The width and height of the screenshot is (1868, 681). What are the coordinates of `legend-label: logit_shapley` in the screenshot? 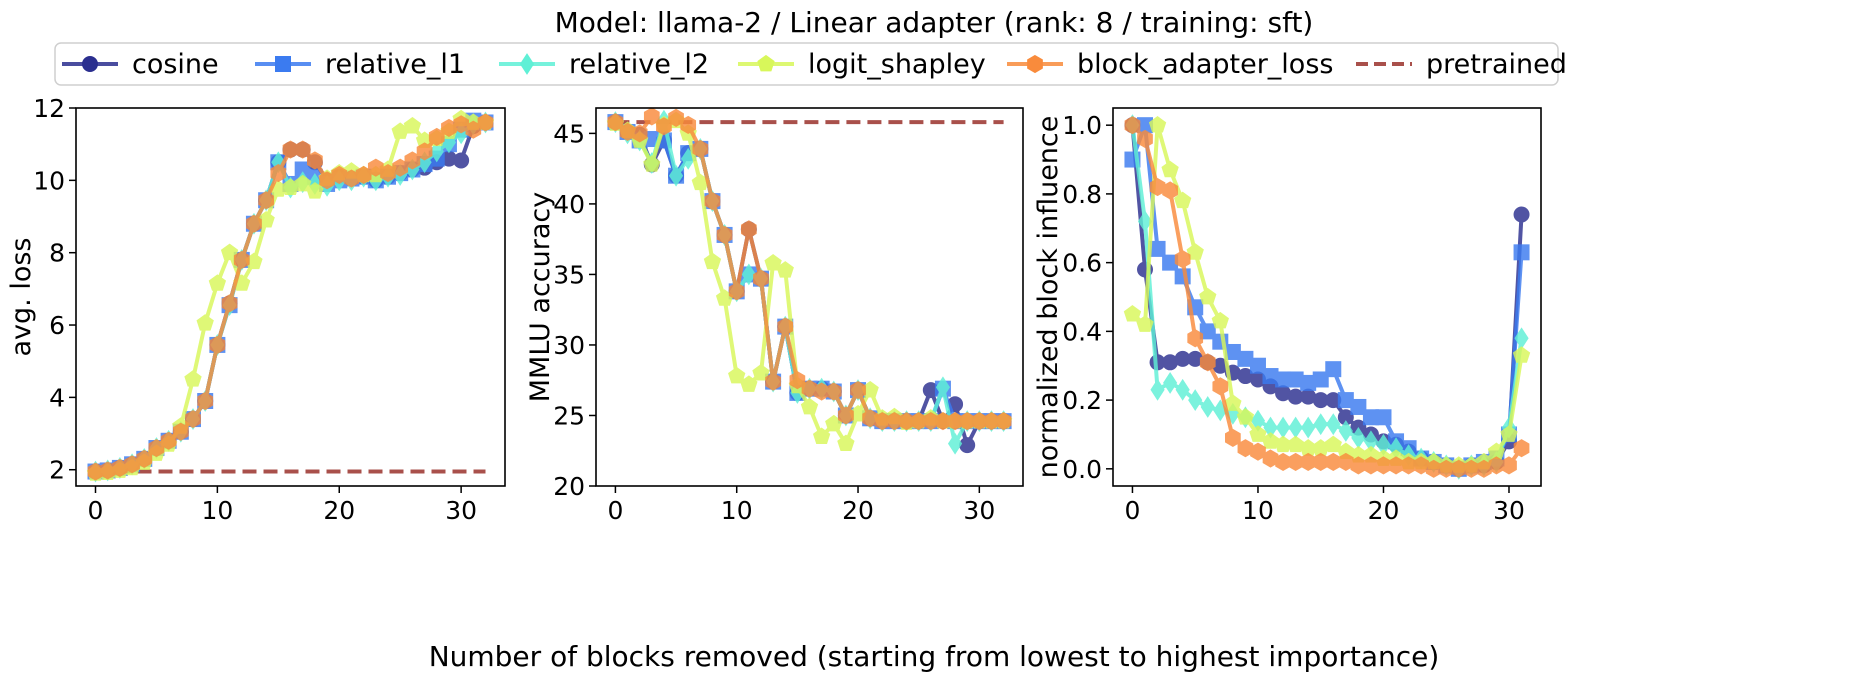 It's located at (897, 64).